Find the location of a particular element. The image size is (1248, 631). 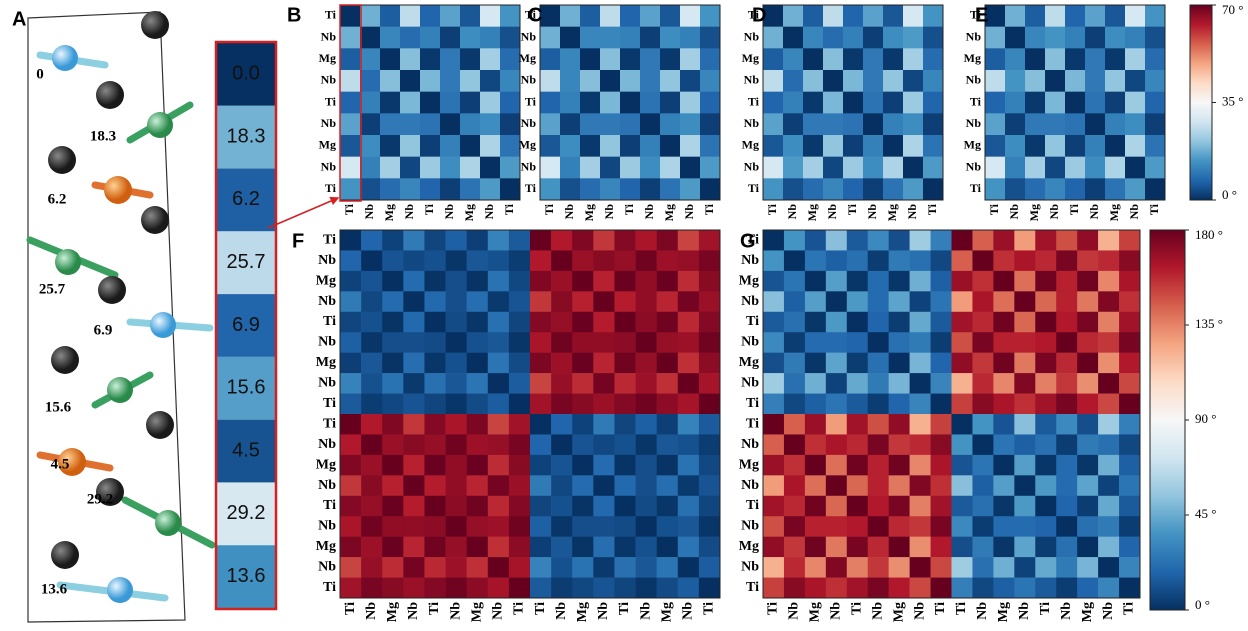

row-label: Mg is located at coordinates (750, 58).